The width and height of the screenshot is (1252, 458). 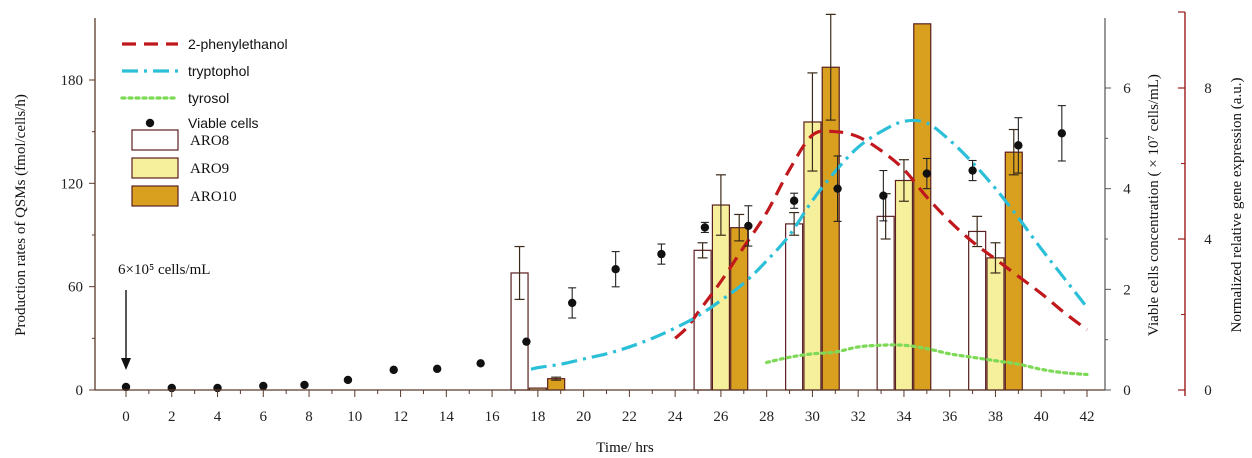 What do you see at coordinates (1208, 240) in the screenshot?
I see `y-expression-tick-label: 4` at bounding box center [1208, 240].